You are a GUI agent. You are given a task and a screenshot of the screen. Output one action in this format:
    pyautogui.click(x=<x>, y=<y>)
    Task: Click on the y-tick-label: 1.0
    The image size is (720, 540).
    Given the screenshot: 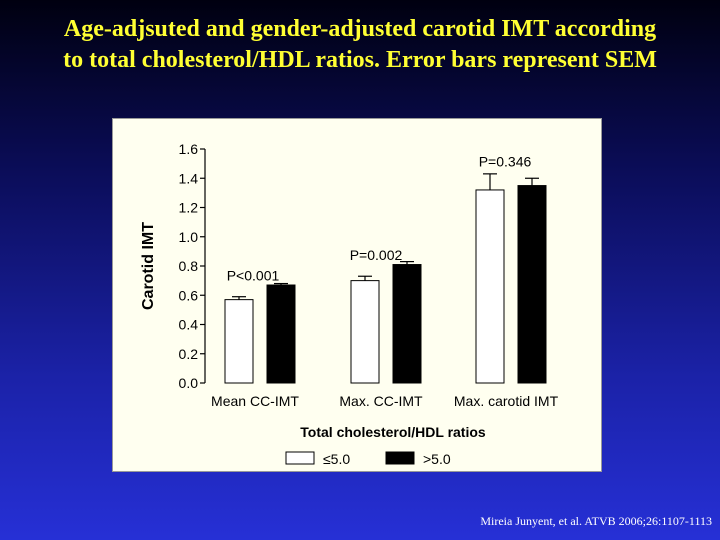 What is the action you would take?
    pyautogui.click(x=189, y=237)
    